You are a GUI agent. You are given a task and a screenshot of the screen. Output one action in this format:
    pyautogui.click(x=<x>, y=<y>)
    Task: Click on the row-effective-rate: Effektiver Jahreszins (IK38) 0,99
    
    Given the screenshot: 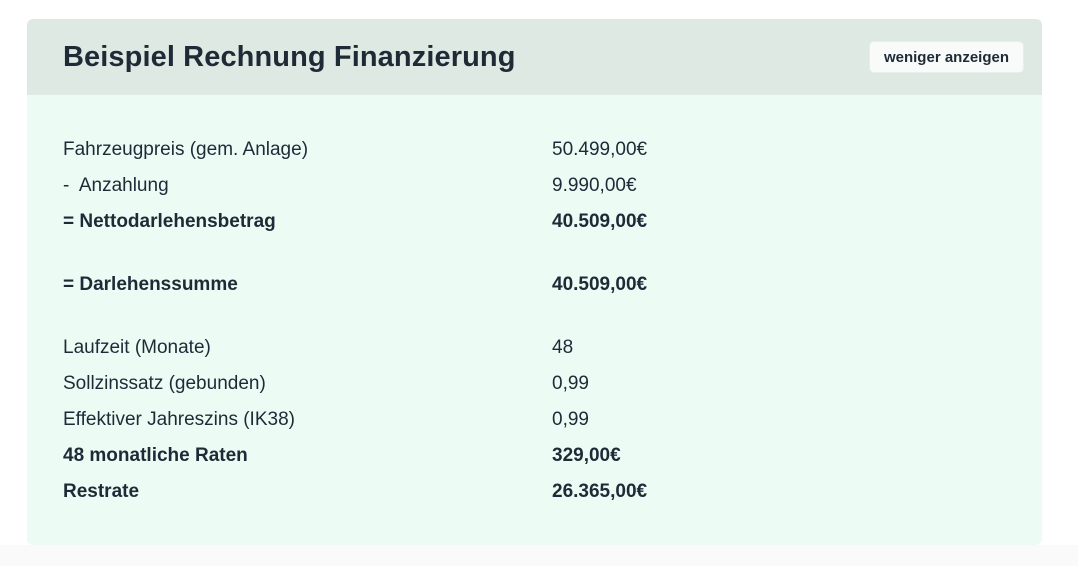 What is the action you would take?
    pyautogui.click(x=543, y=420)
    